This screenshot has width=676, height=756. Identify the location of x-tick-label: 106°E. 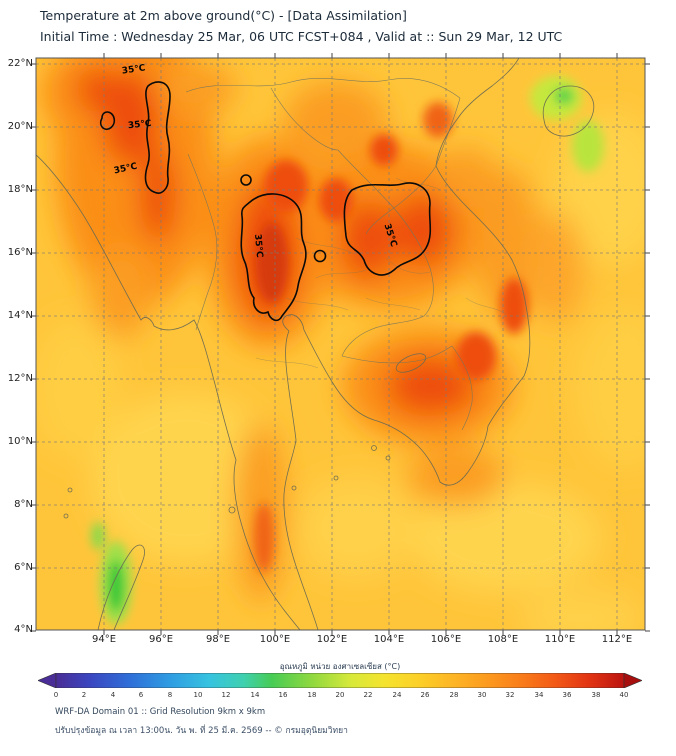
(446, 639).